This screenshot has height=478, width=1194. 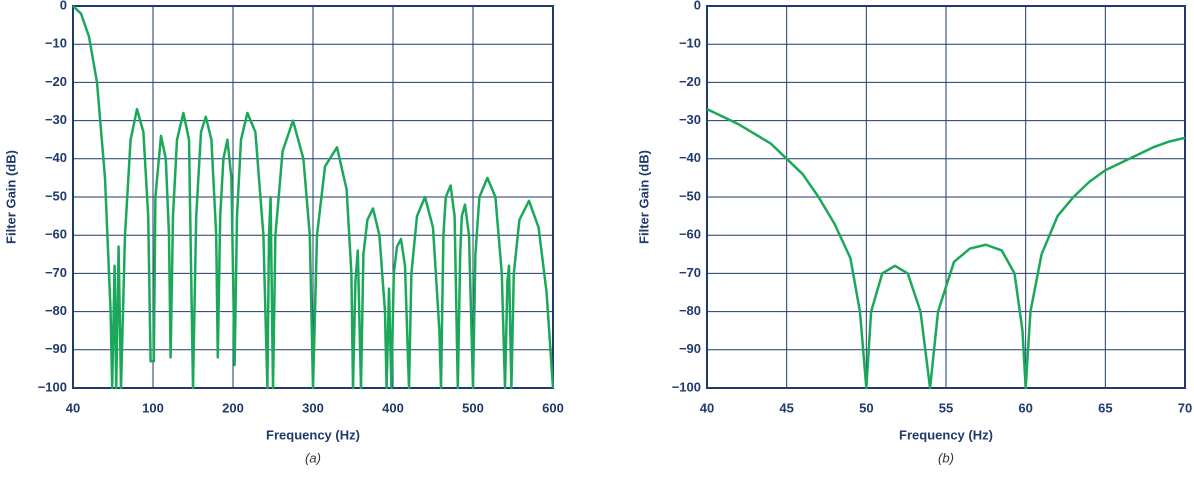 What do you see at coordinates (153, 407) in the screenshot?
I see `x-tick-label: 100` at bounding box center [153, 407].